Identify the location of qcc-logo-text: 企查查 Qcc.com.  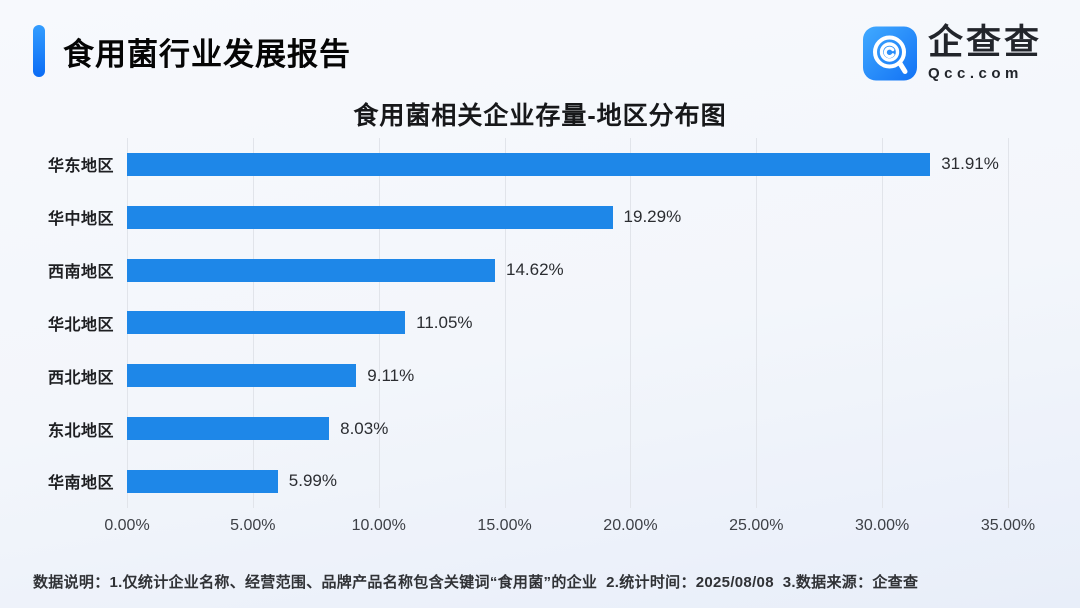
(984, 52).